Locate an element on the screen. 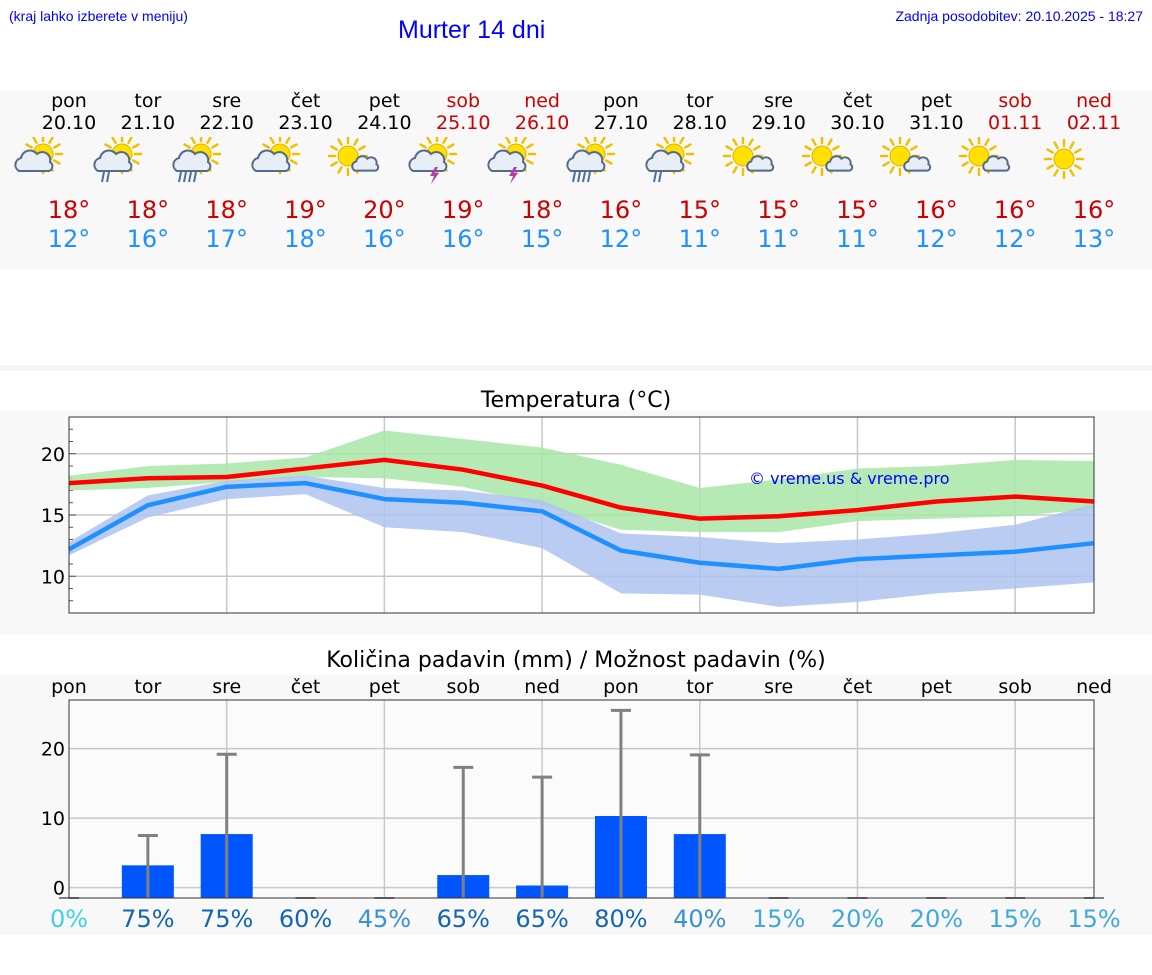 This screenshot has width=1152, height=975. y-tick-label: 15 is located at coordinates (53, 516).